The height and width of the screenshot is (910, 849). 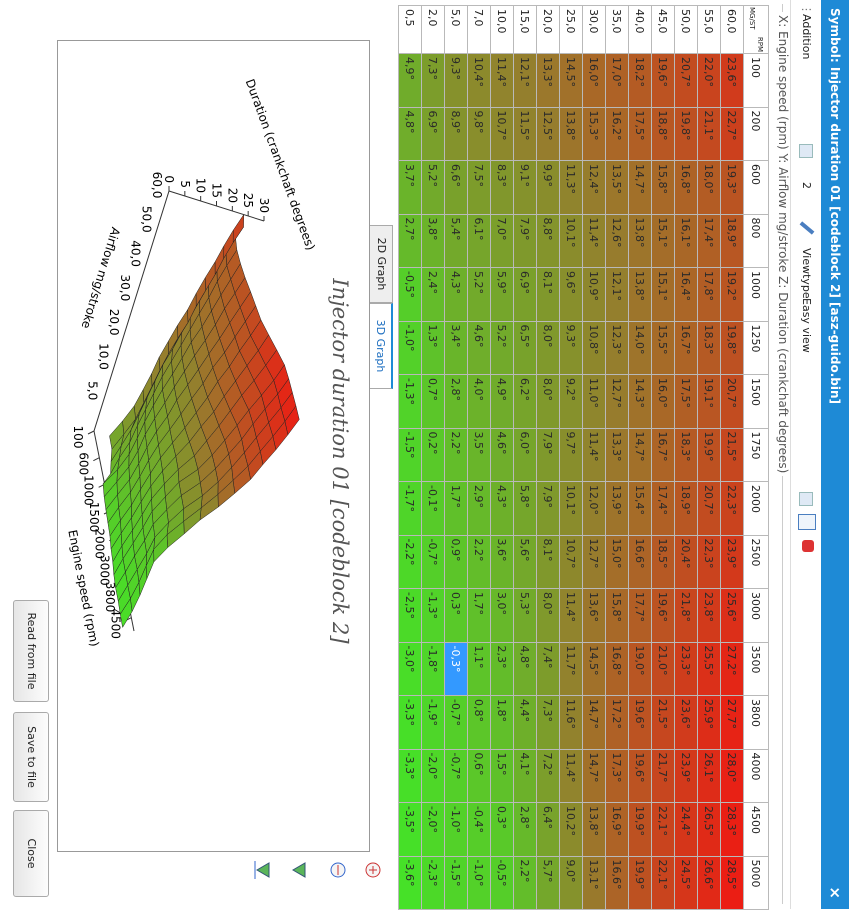 What do you see at coordinates (502, 722) in the screenshot?
I see `value-cell: 1,8°` at bounding box center [502, 722].